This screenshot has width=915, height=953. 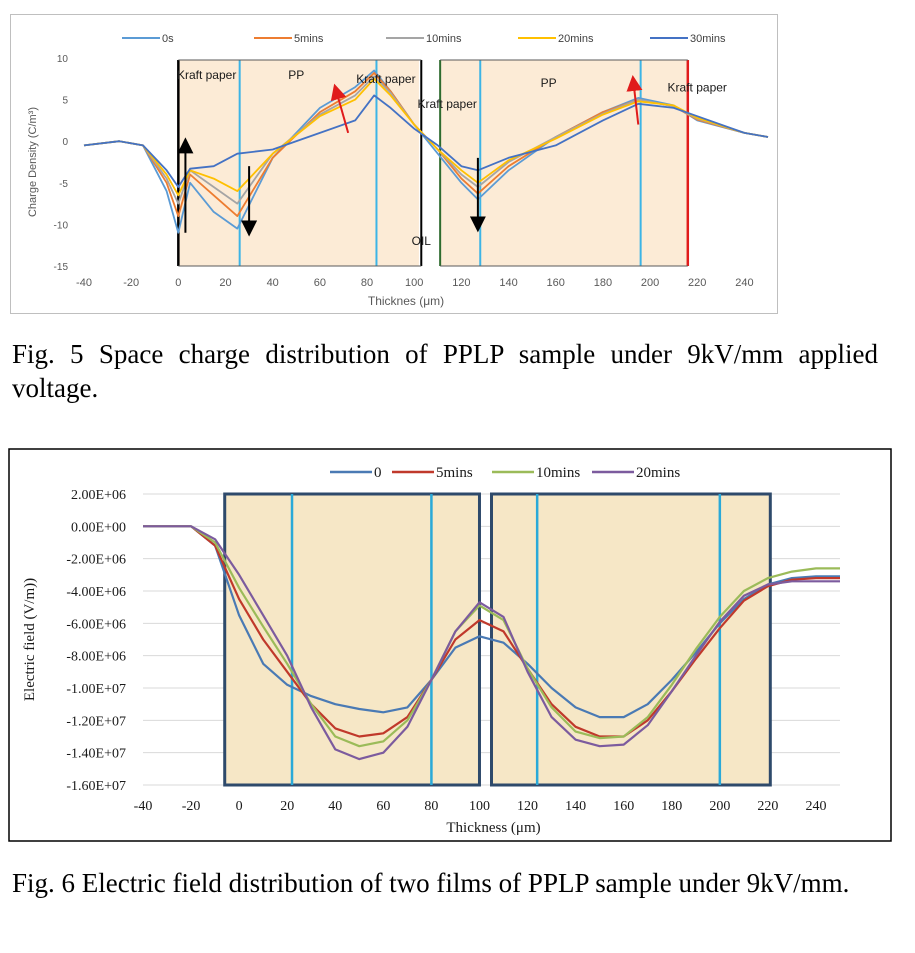 I want to click on y-tick-label: -1.00E+07, so click(x=96, y=689).